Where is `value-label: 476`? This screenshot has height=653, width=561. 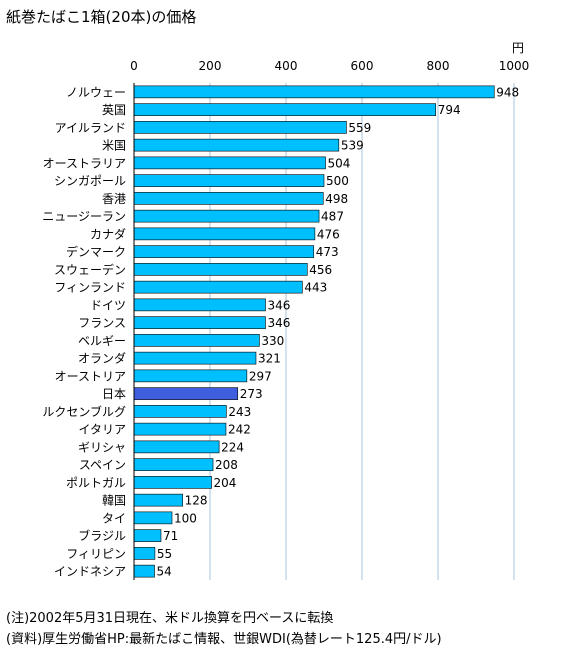 value-label: 476 is located at coordinates (328, 234).